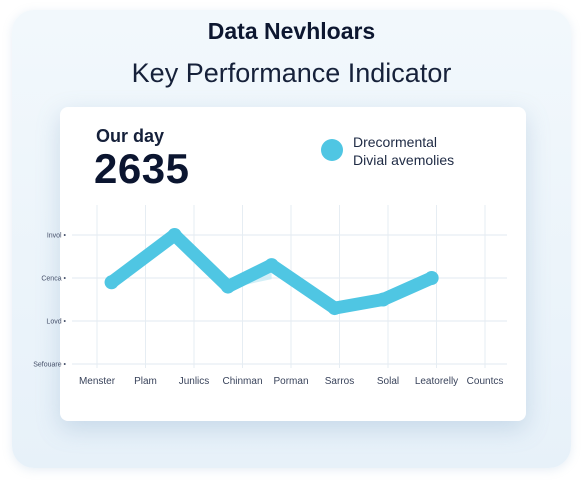 This screenshot has height=480, width=583. Describe the element at coordinates (49, 365) in the screenshot. I see `y-tick-label: Sefouare •` at that location.